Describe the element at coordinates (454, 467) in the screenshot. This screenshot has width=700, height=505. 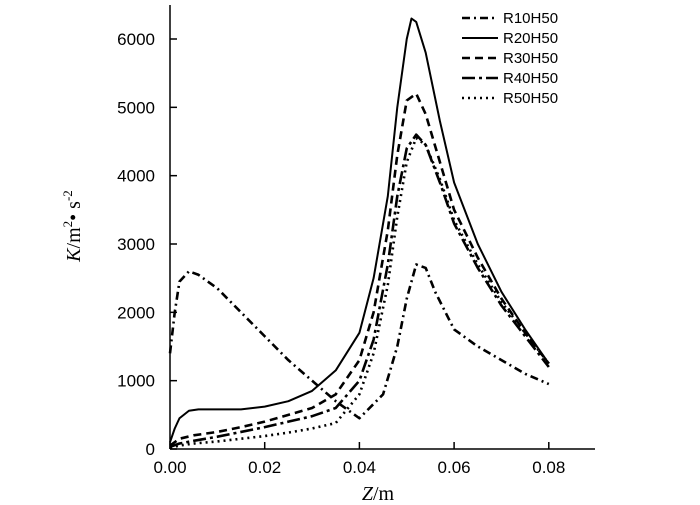
I see `x-tick-label: 0.06` at that location.